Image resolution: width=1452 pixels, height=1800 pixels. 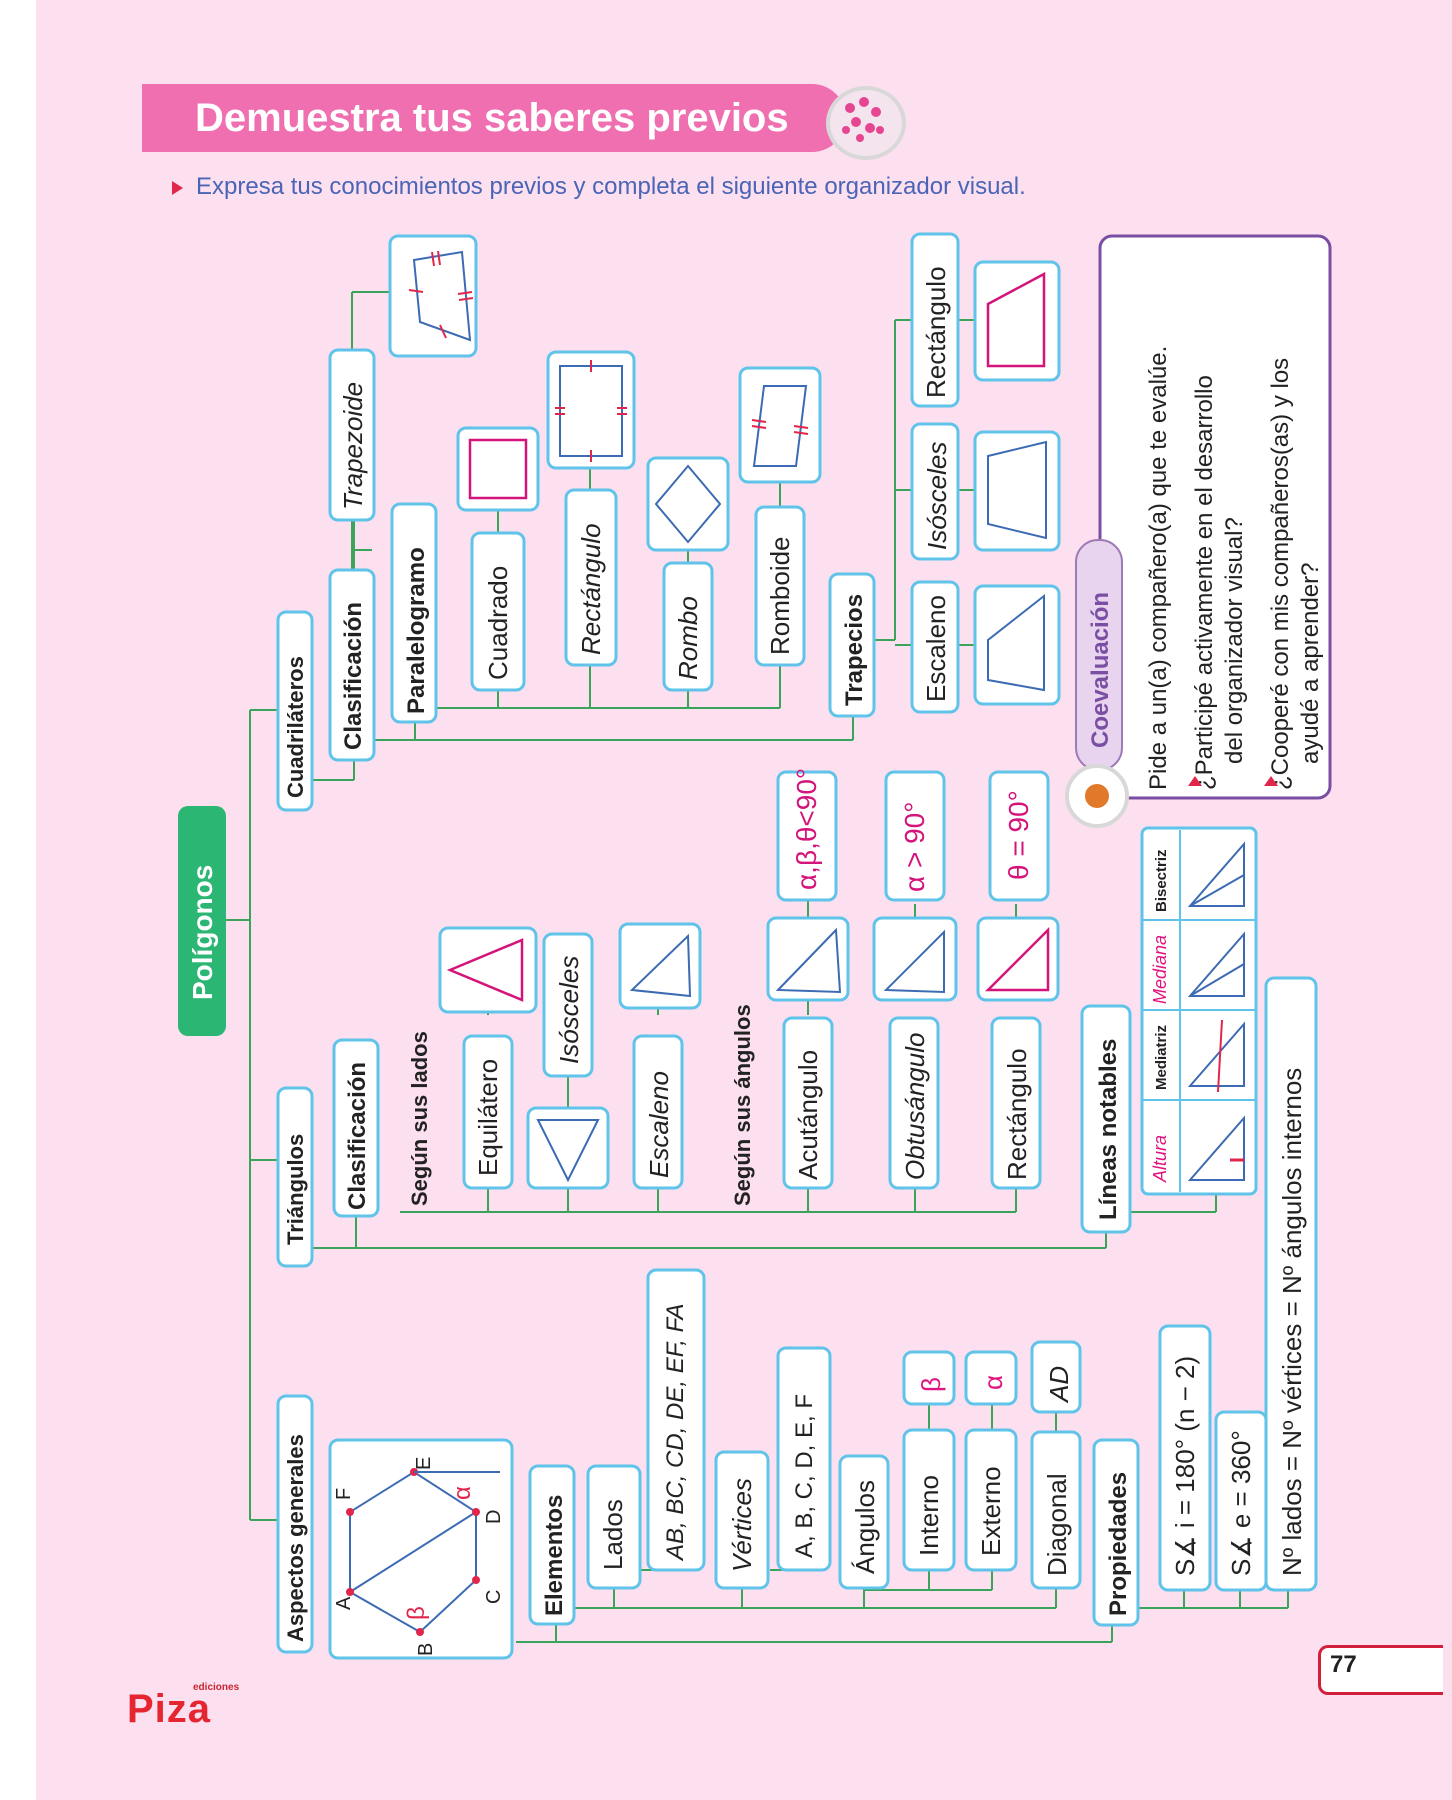 What do you see at coordinates (1116, 1532) in the screenshot?
I see `propiedades-box` at bounding box center [1116, 1532].